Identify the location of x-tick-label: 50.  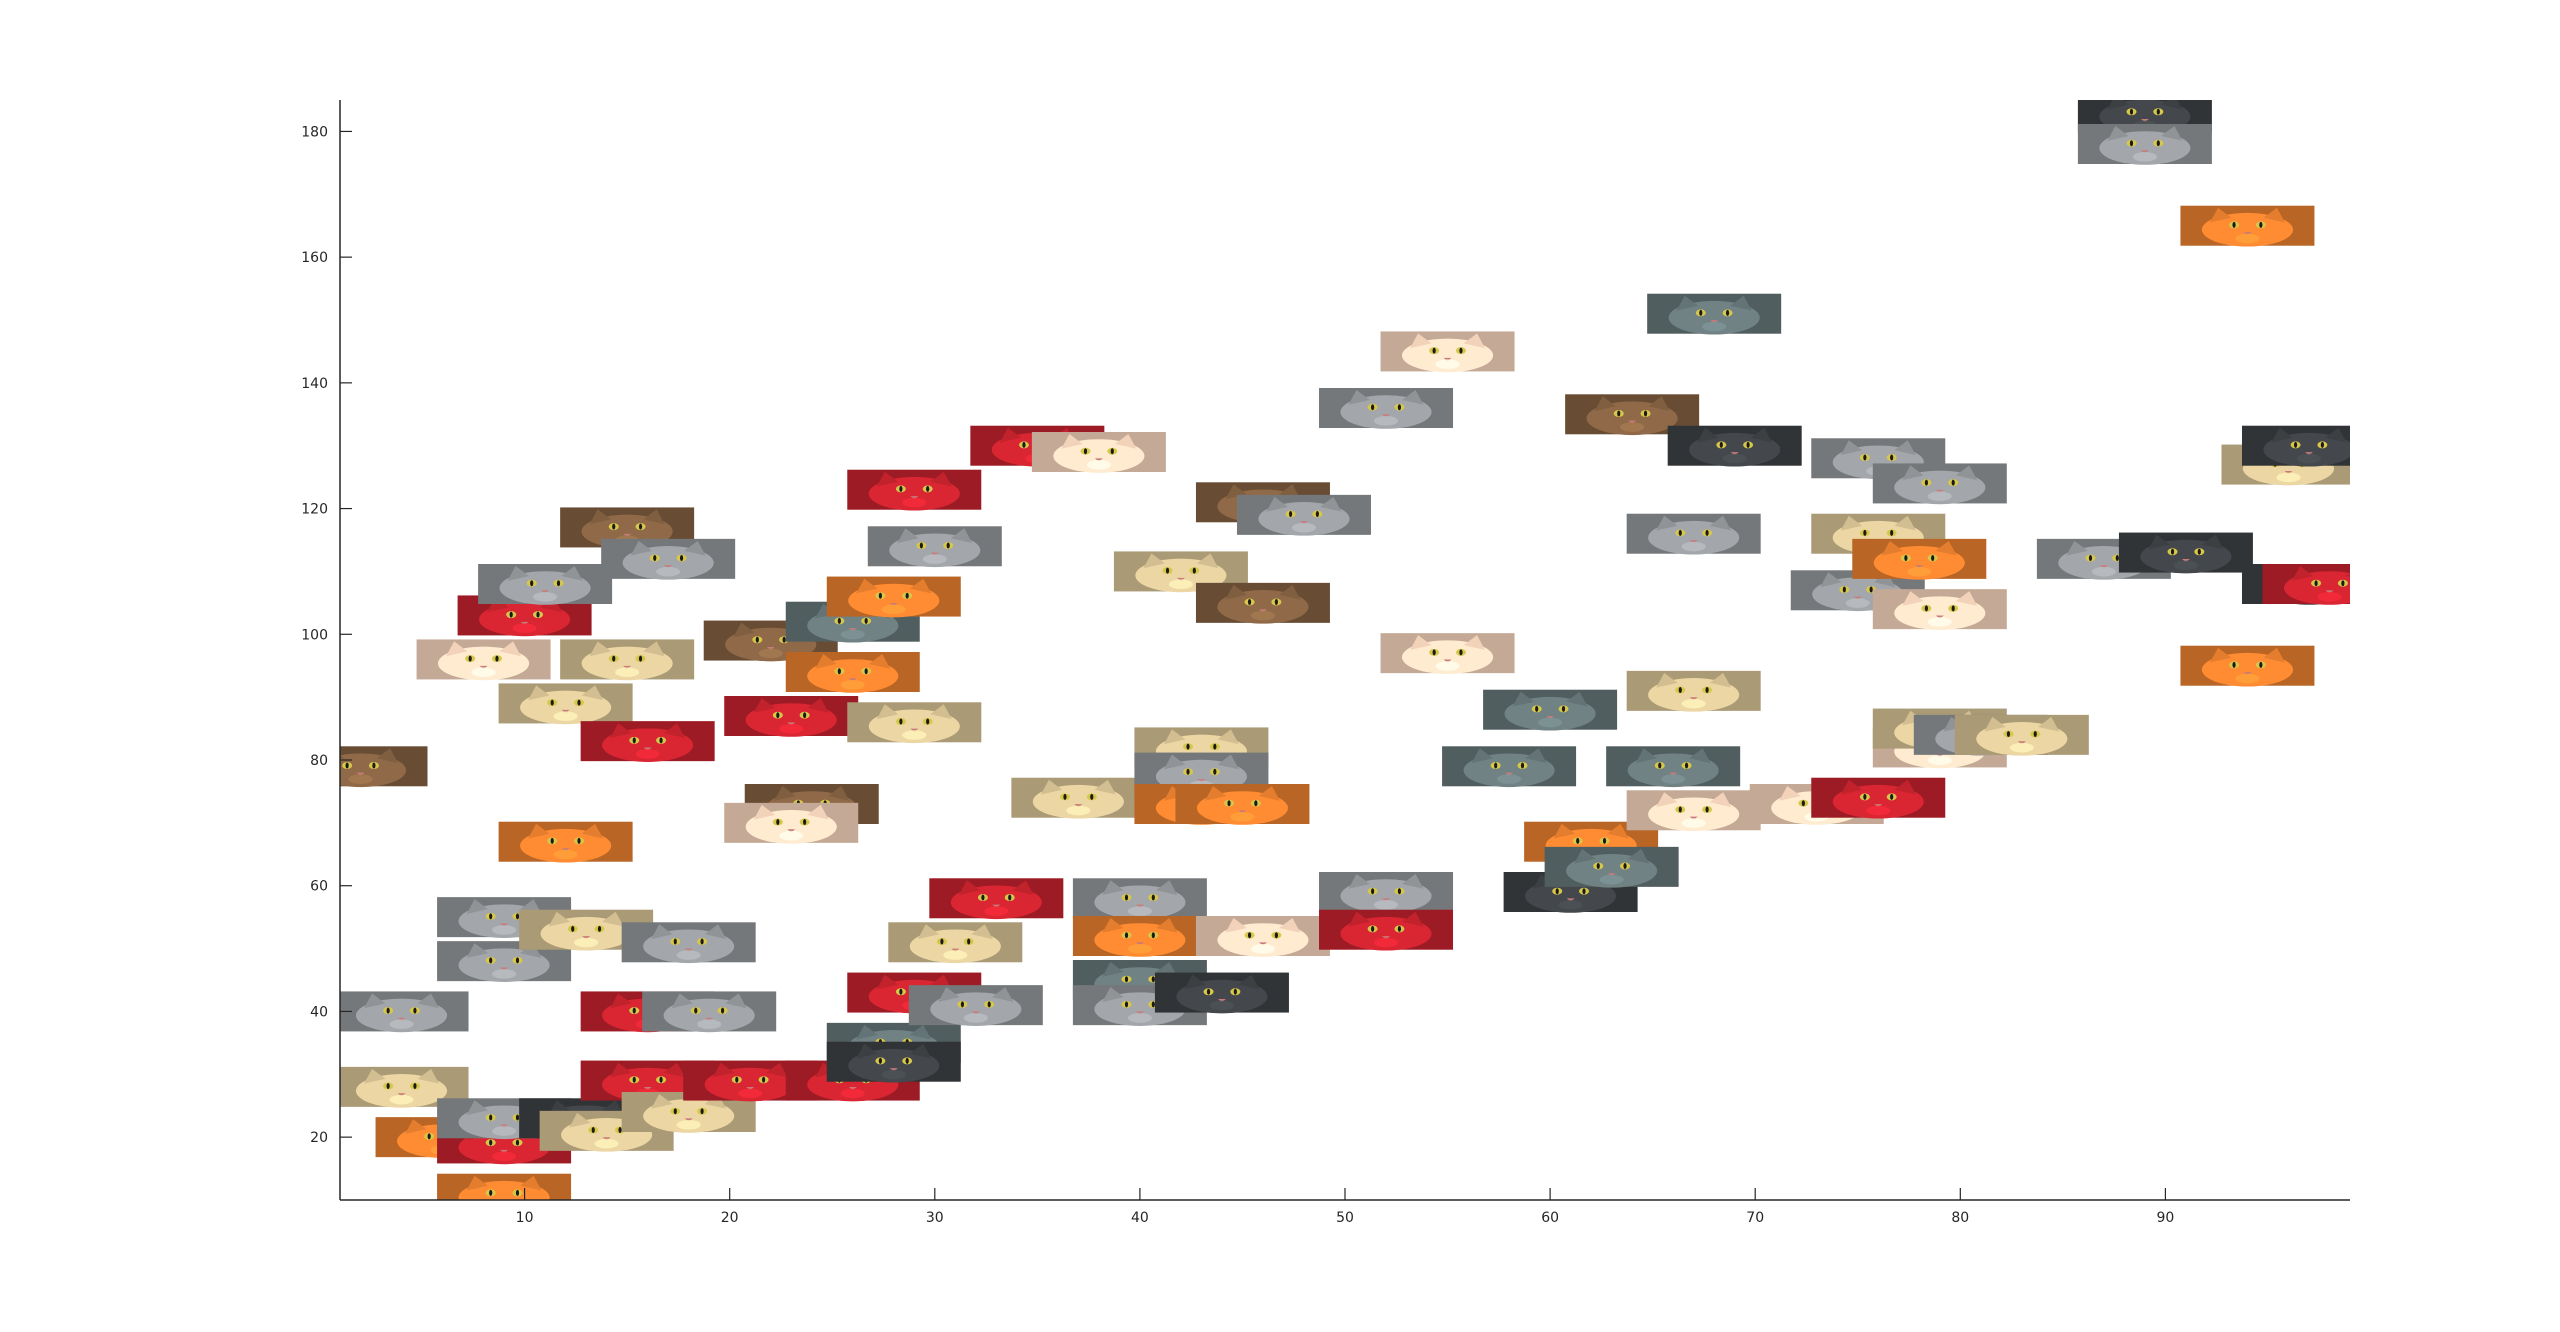
(1345, 1218).